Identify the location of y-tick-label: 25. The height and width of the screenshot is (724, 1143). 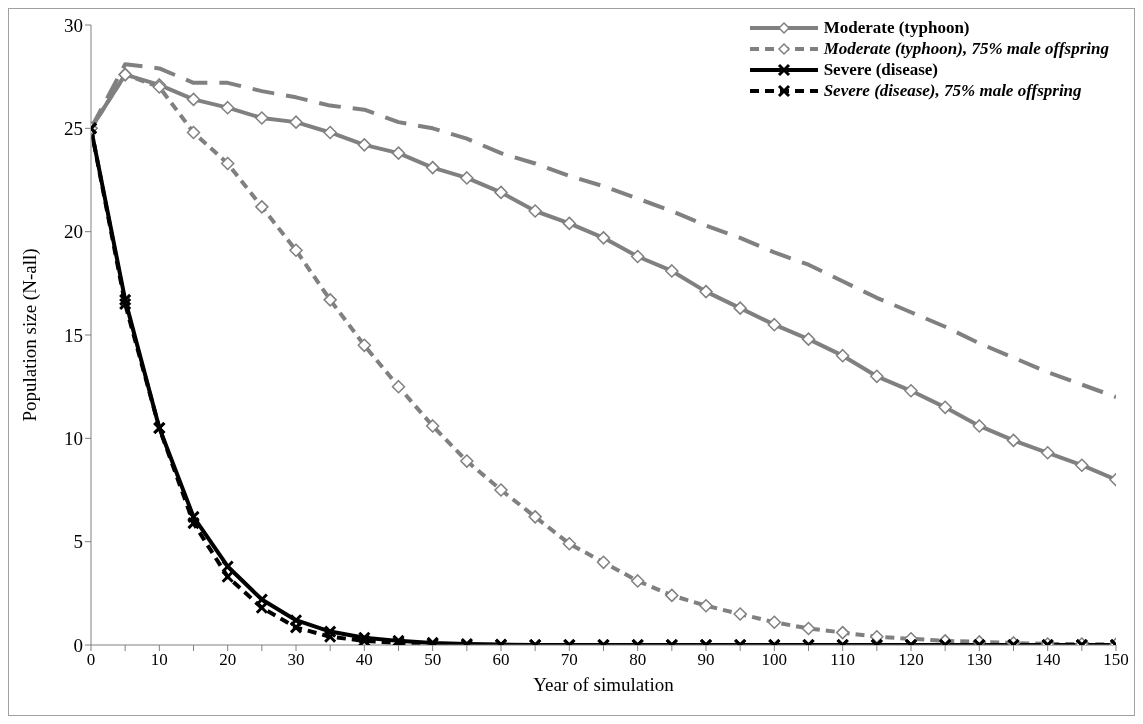
(73, 129).